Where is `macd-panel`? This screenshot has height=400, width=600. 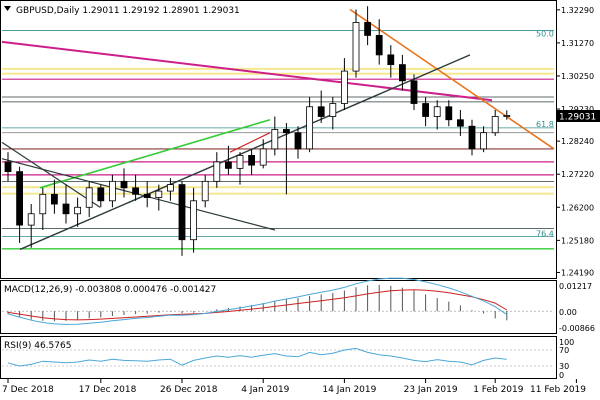 macd-panel is located at coordinates (278, 307).